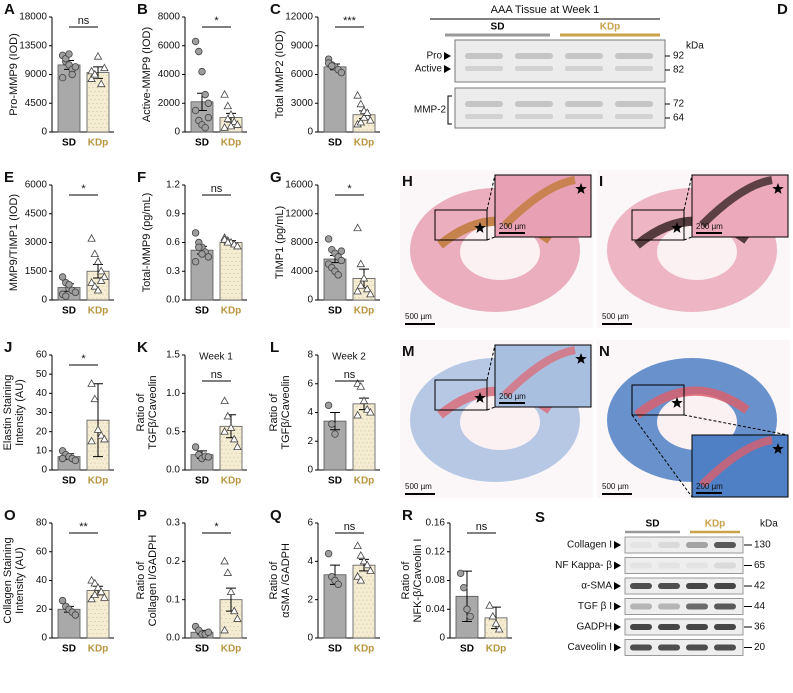 This screenshot has height=693, width=793. Describe the element at coordinates (658, 225) in the screenshot. I see `roi-box` at that location.